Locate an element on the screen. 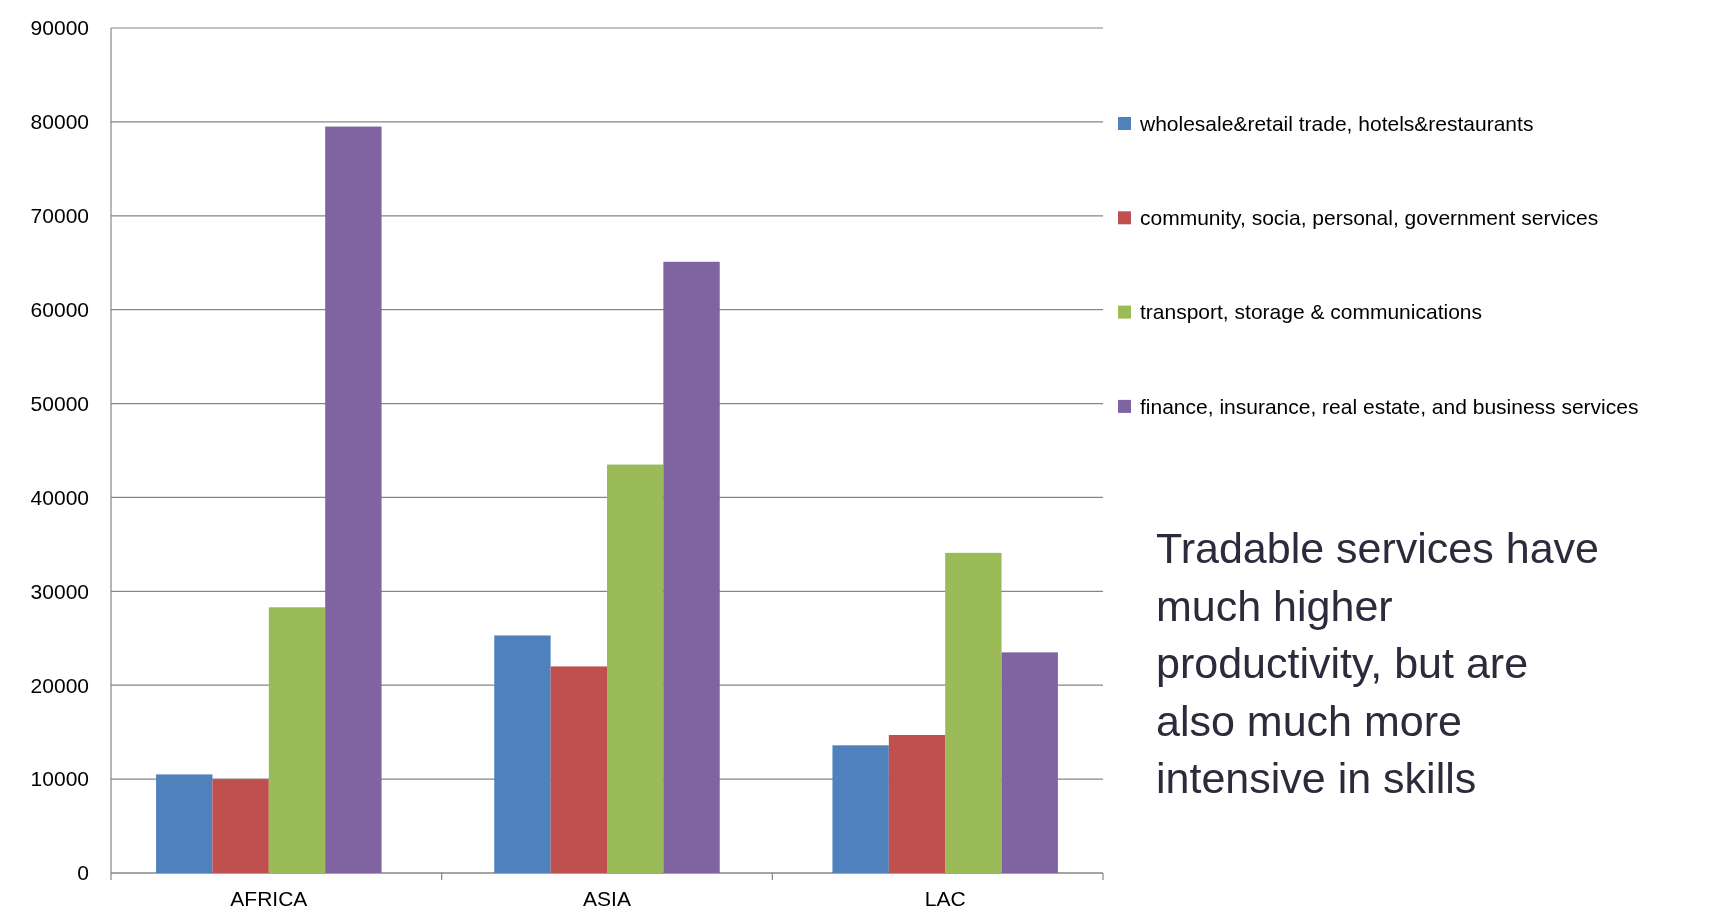 Image resolution: width=1715 pixels, height=912 pixels. legend-label: finance, insurance, real estate, and business services is located at coordinates (1389, 406).